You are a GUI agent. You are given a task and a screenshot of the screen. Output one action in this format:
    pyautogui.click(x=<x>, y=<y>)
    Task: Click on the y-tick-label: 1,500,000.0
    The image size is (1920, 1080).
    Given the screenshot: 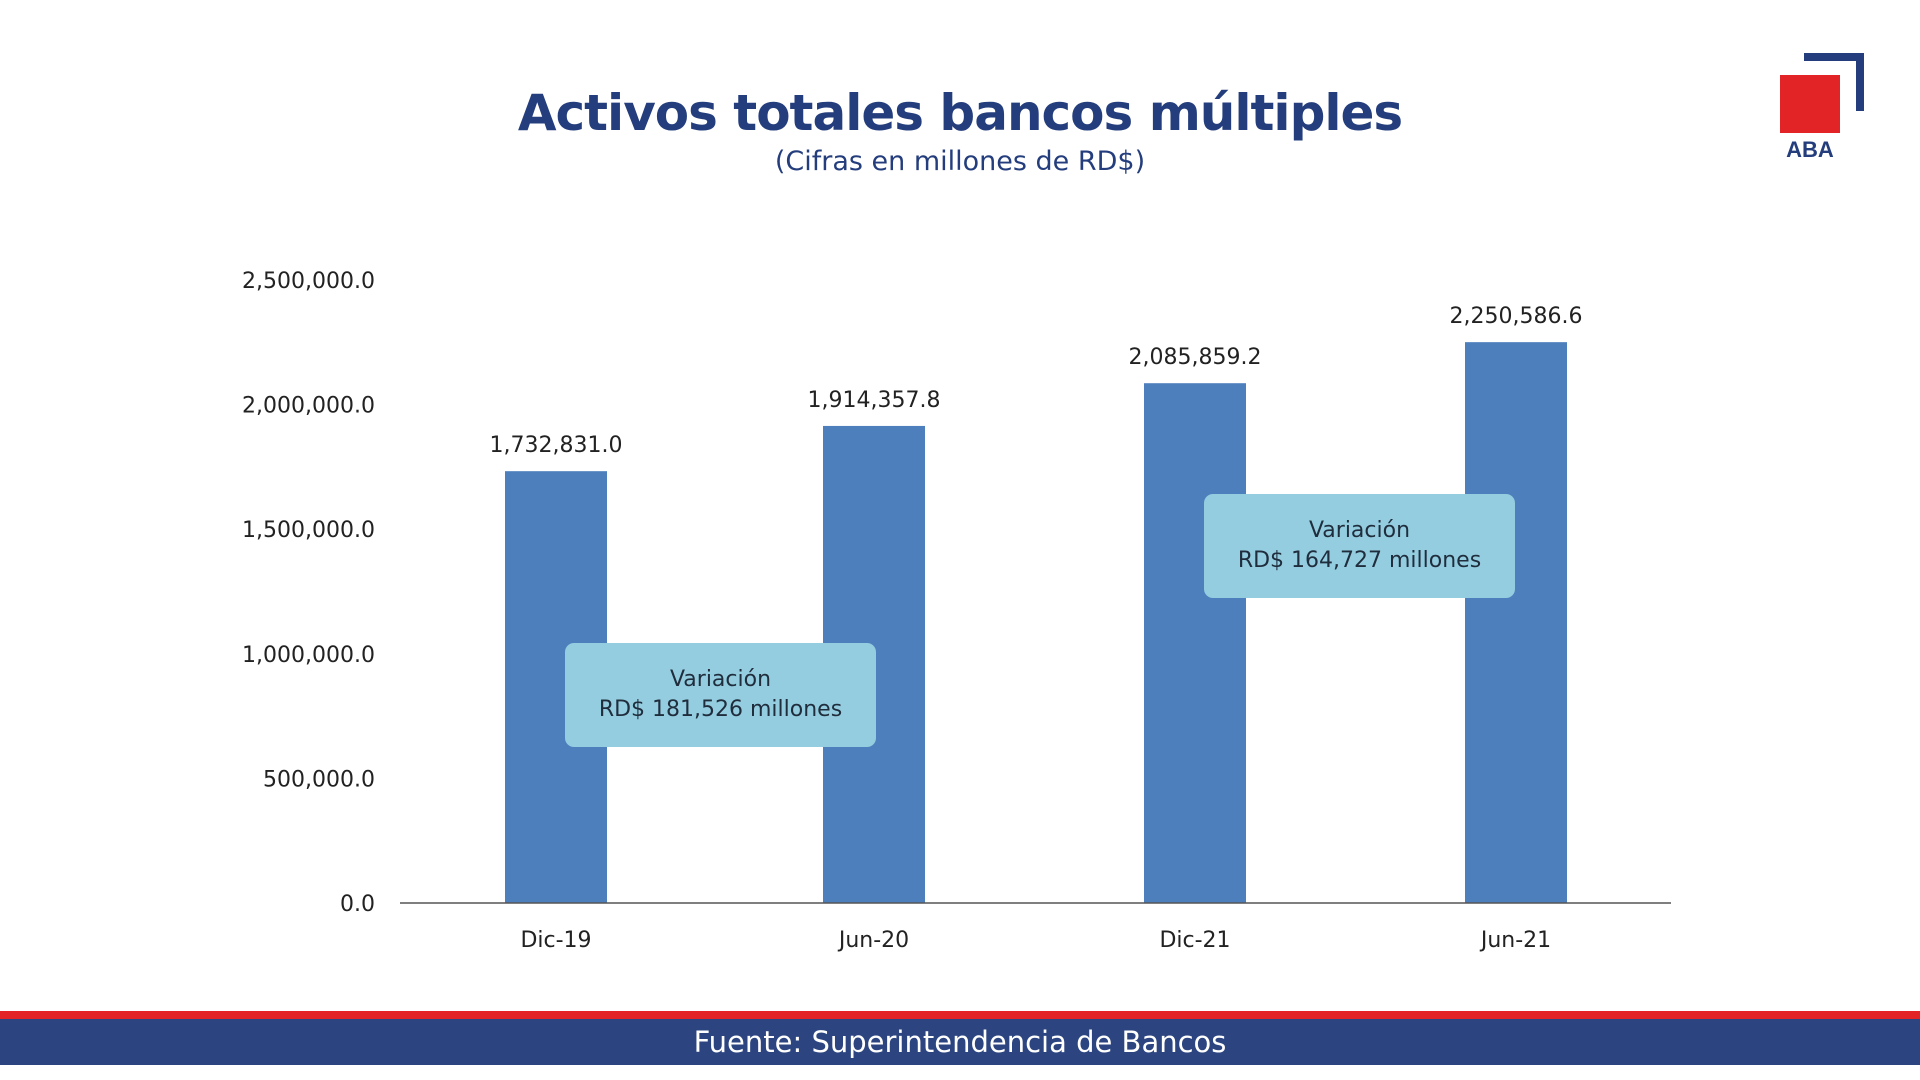 What is the action you would take?
    pyautogui.click(x=308, y=530)
    